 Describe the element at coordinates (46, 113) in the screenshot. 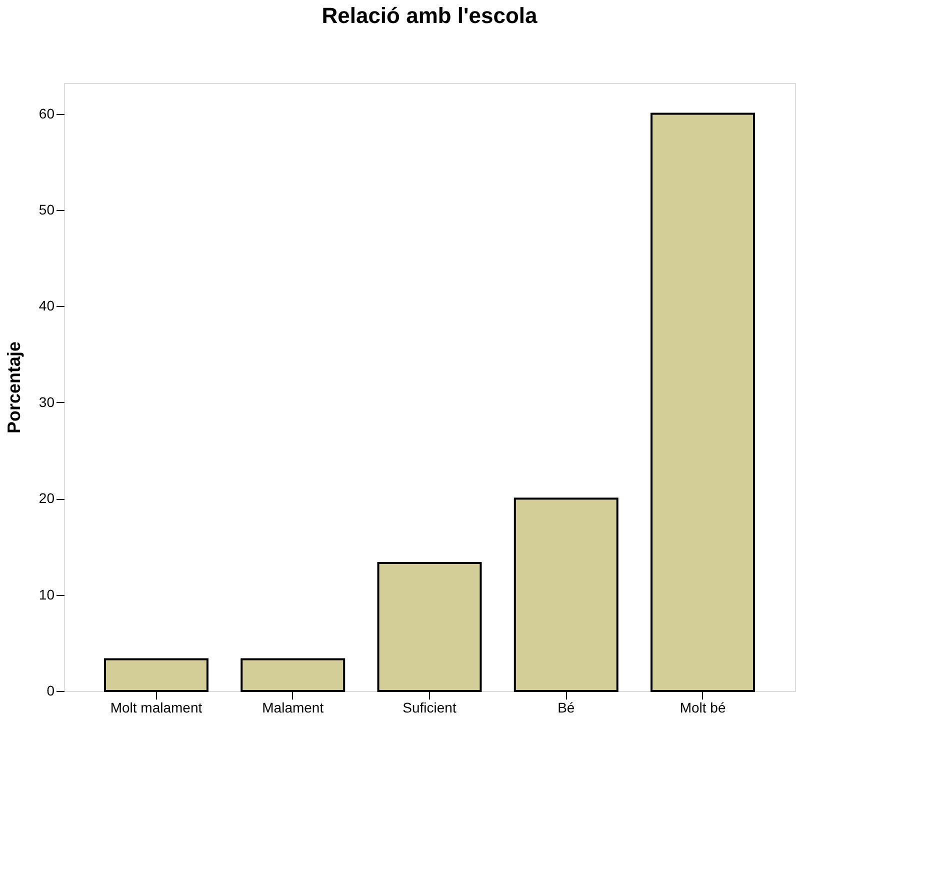

I see `y-tick-label: 60` at that location.